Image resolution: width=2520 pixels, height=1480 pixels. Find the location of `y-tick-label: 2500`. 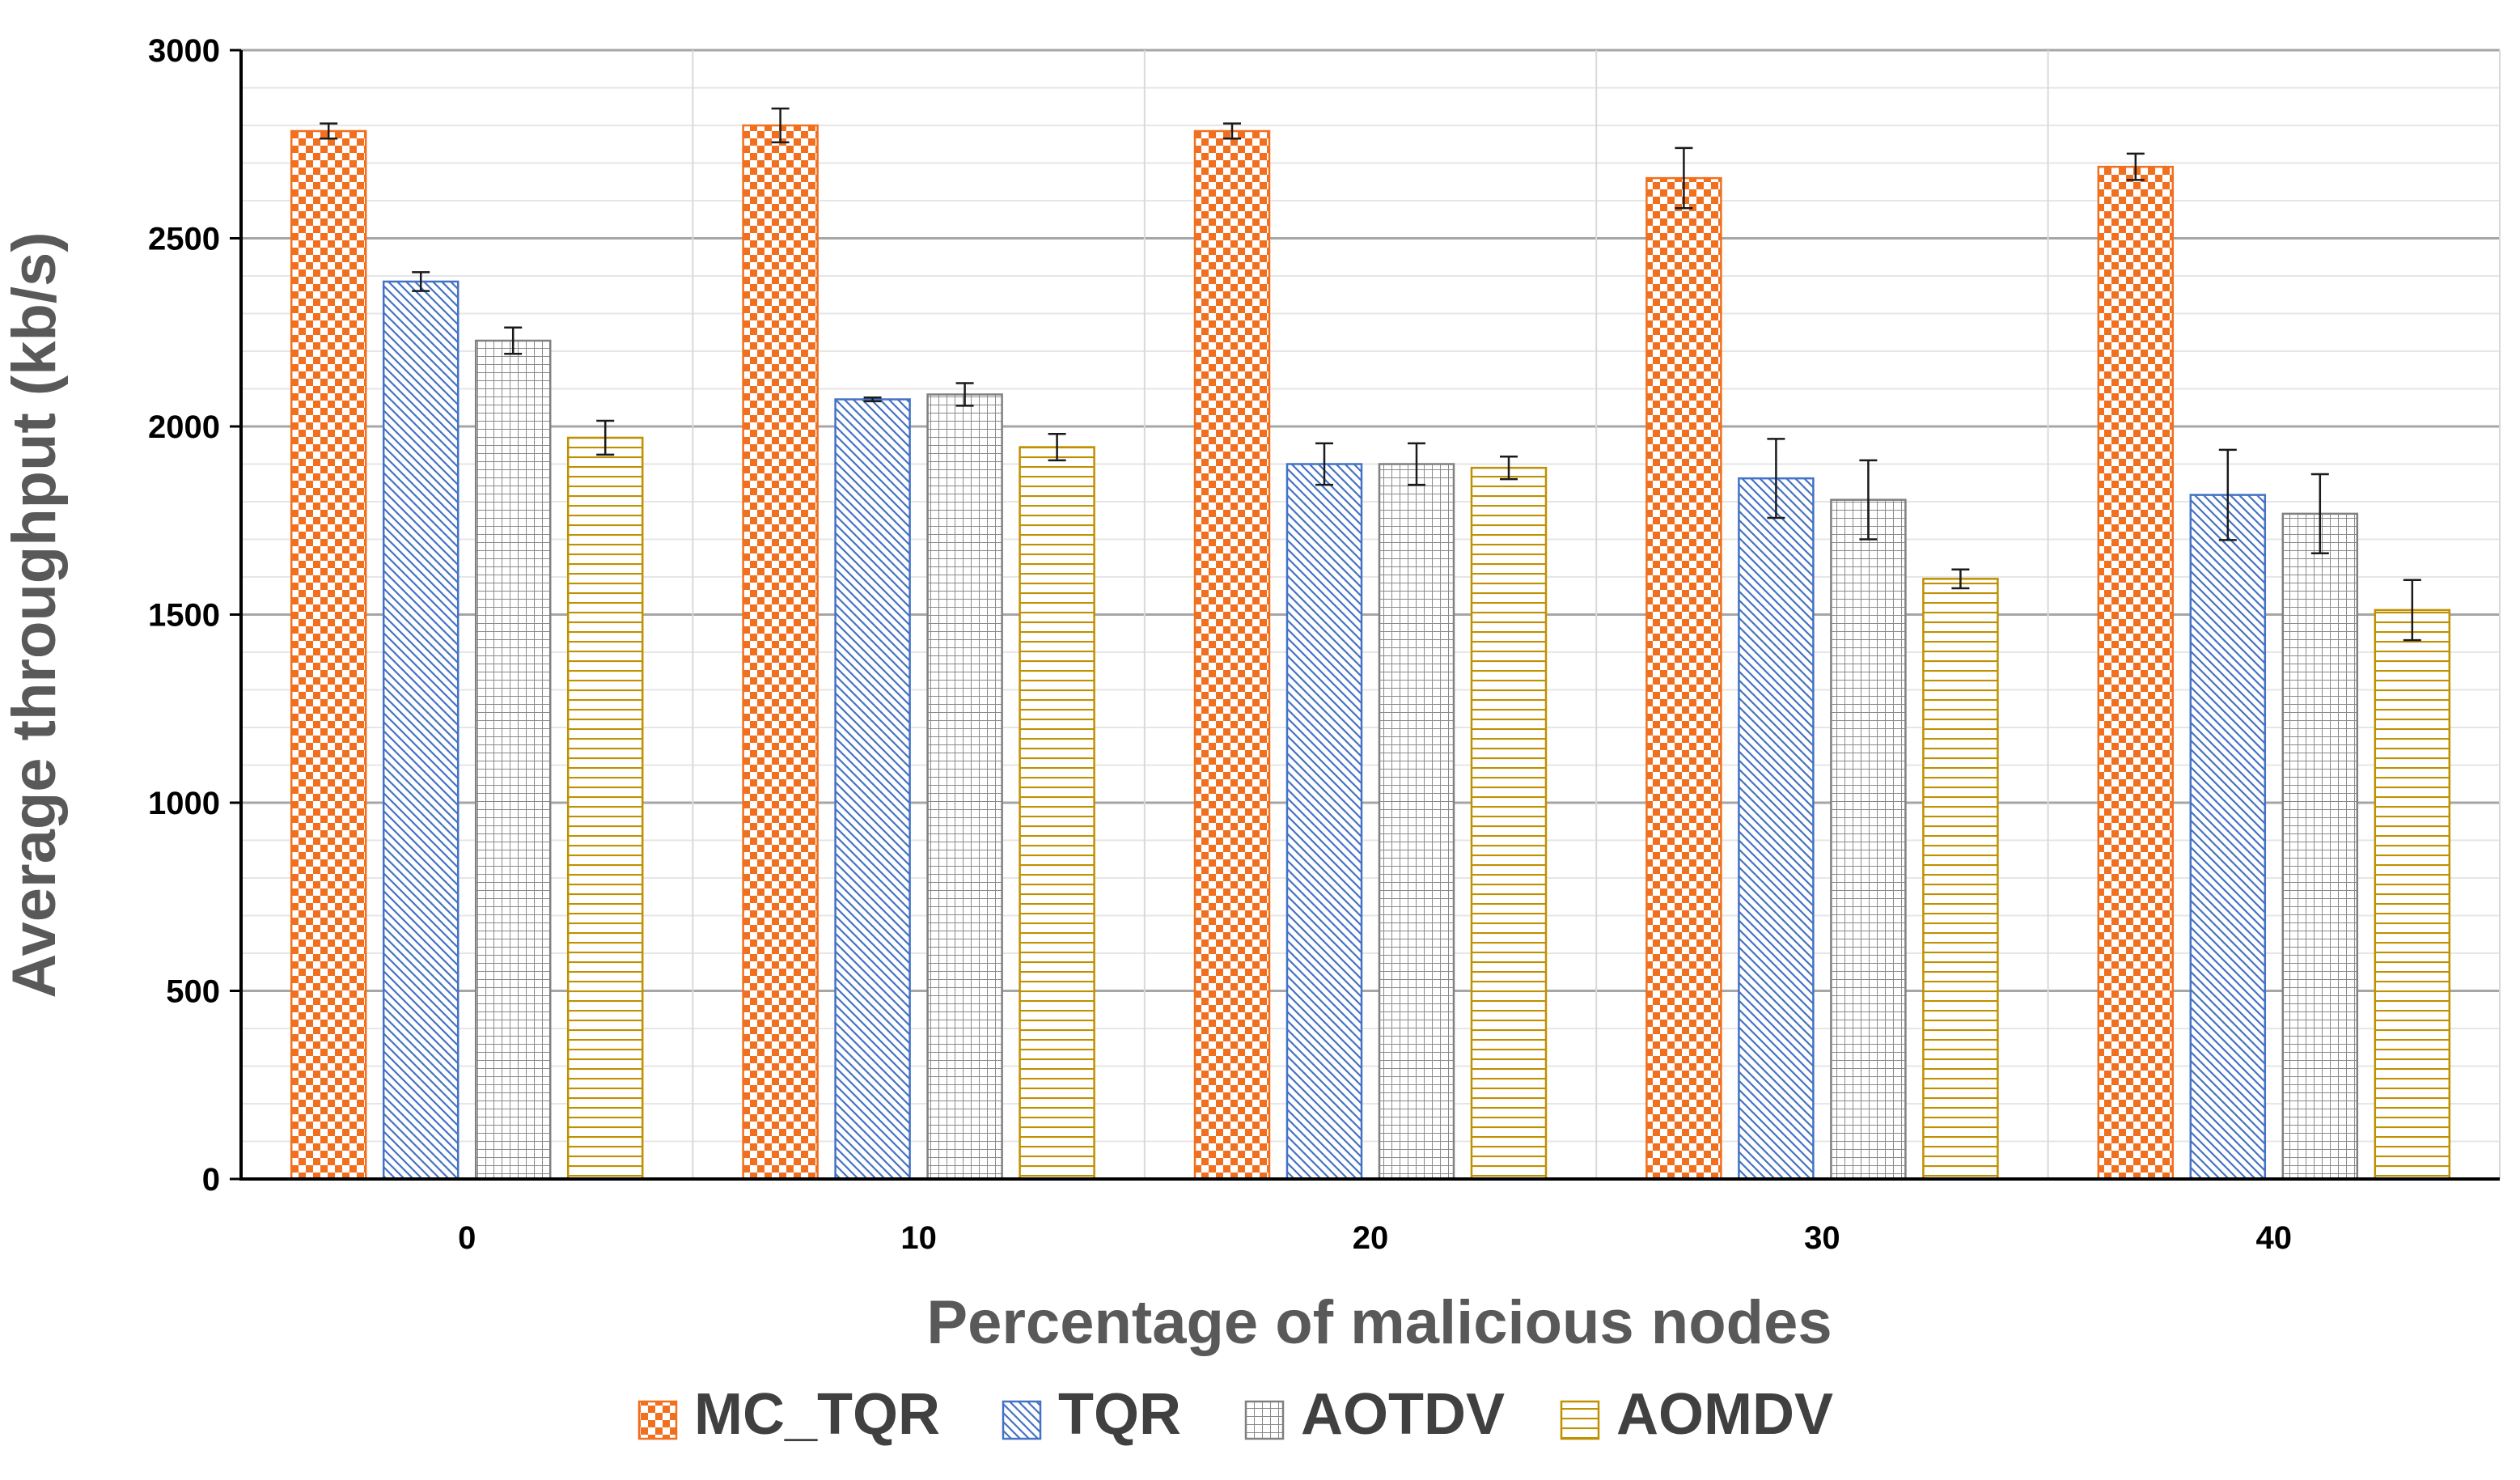

y-tick-label: 2500 is located at coordinates (184, 239).